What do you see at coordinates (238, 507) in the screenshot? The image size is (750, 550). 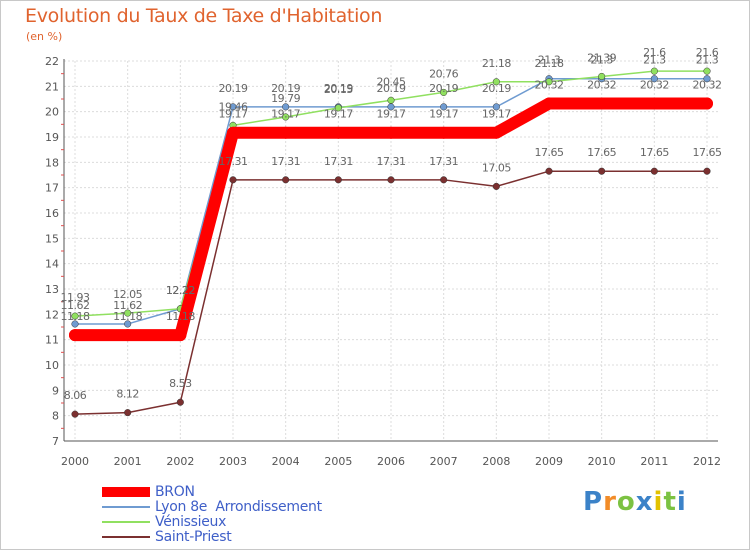 I see `legend-label: Lyon 8e Arrondissement` at bounding box center [238, 507].